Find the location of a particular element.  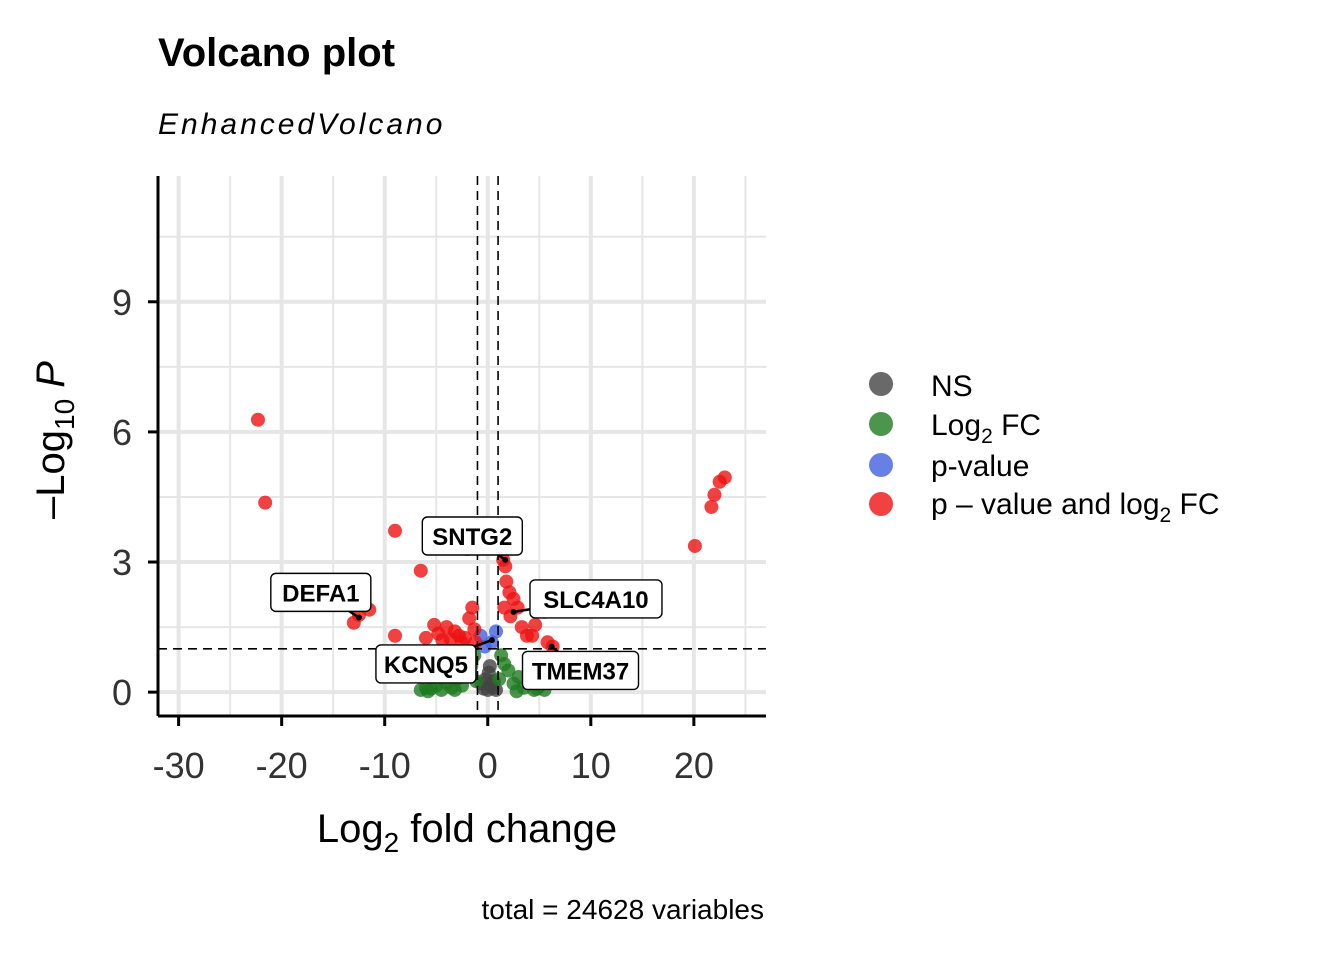

gene-label-sntg2: SNTG2 is located at coordinates (472, 537).